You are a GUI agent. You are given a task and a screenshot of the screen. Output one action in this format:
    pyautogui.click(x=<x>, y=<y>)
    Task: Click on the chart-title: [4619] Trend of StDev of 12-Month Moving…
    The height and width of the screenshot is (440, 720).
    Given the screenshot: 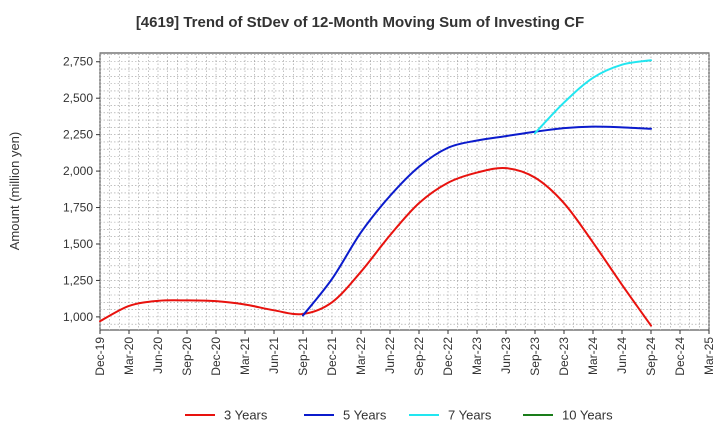 What is the action you would take?
    pyautogui.click(x=360, y=22)
    